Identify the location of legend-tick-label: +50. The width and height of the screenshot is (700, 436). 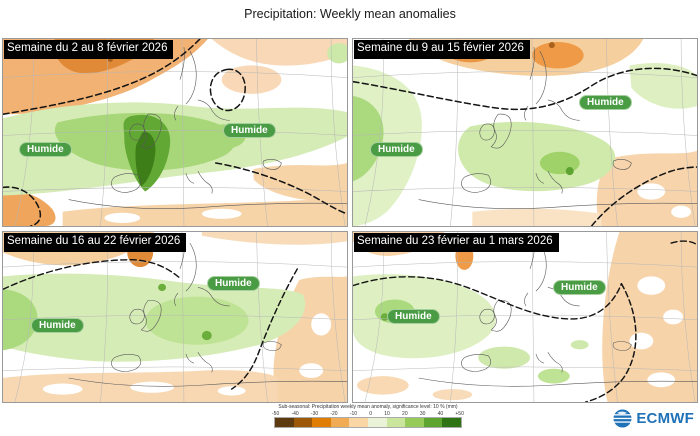
(459, 414).